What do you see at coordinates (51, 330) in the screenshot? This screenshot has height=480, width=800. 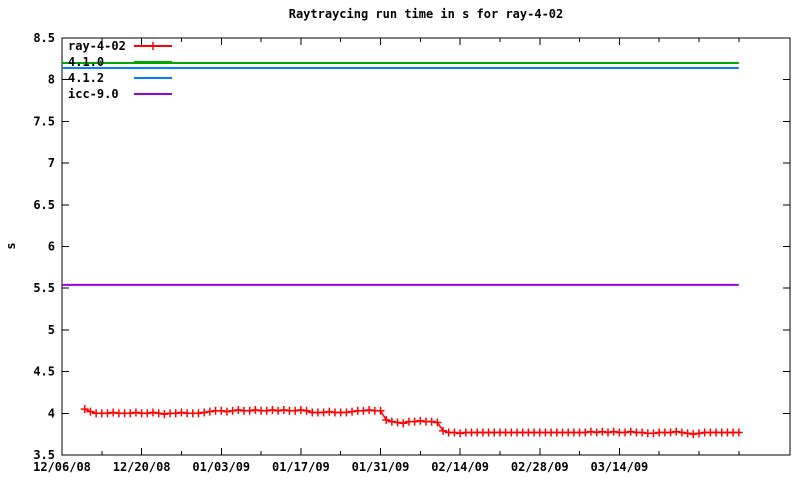 I see `y-tick-label: 5` at bounding box center [51, 330].